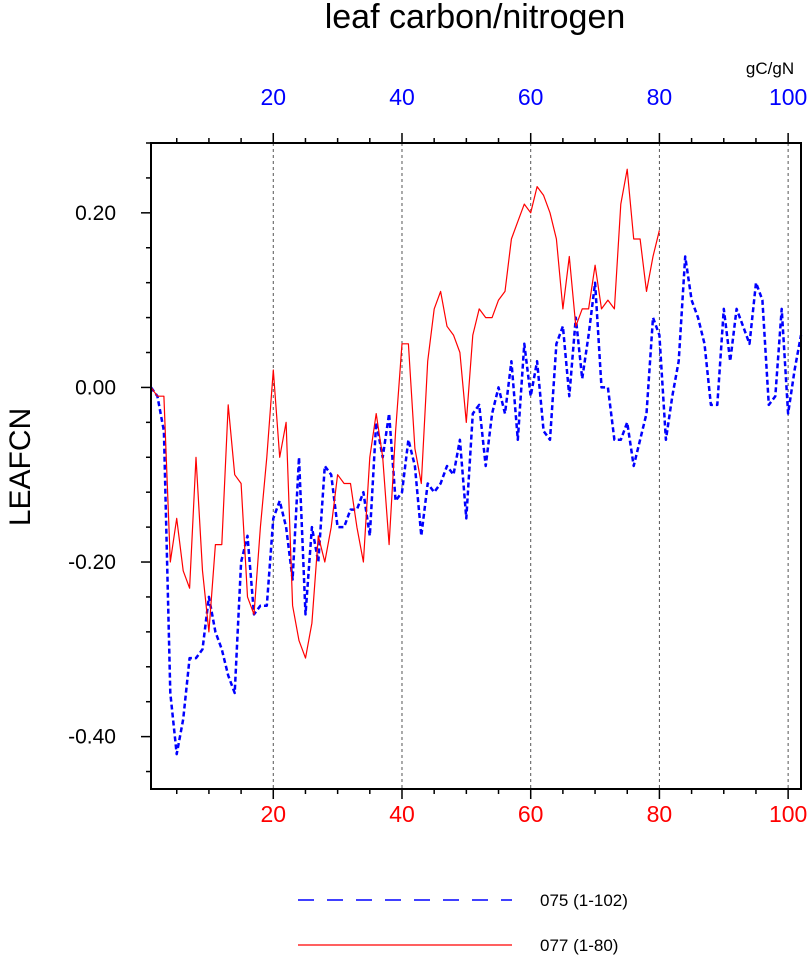 Image resolution: width=810 pixels, height=963 pixels. What do you see at coordinates (463, 923) in the screenshot?
I see `legend: 075 (1-102) 077 (1-80)` at bounding box center [463, 923].